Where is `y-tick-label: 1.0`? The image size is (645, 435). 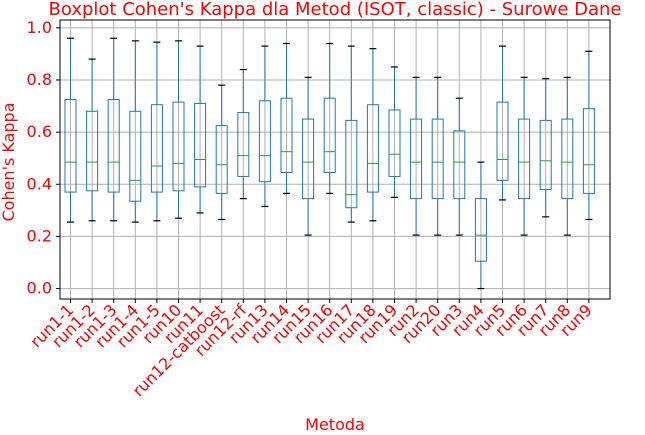 y-tick-label: 1.0 is located at coordinates (39, 27).